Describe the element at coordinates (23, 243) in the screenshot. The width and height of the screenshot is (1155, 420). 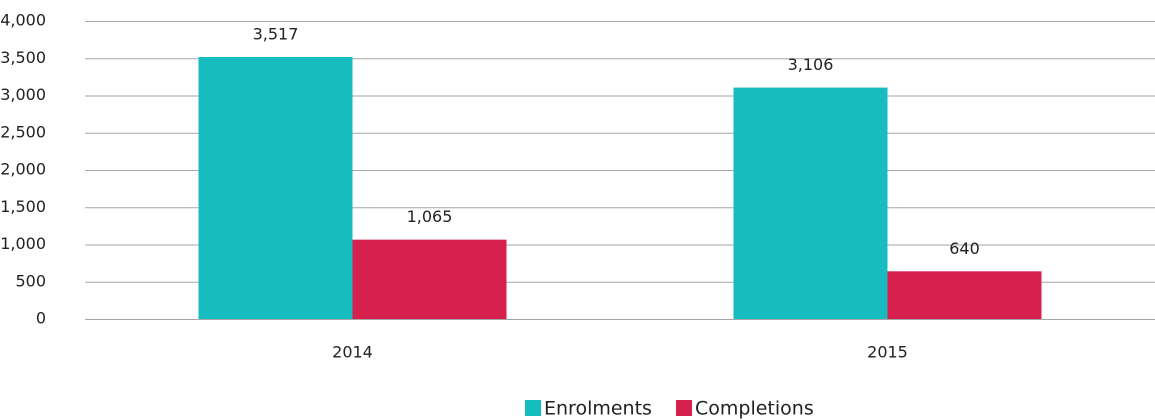
I see `y-tick-label: 1,000` at that location.